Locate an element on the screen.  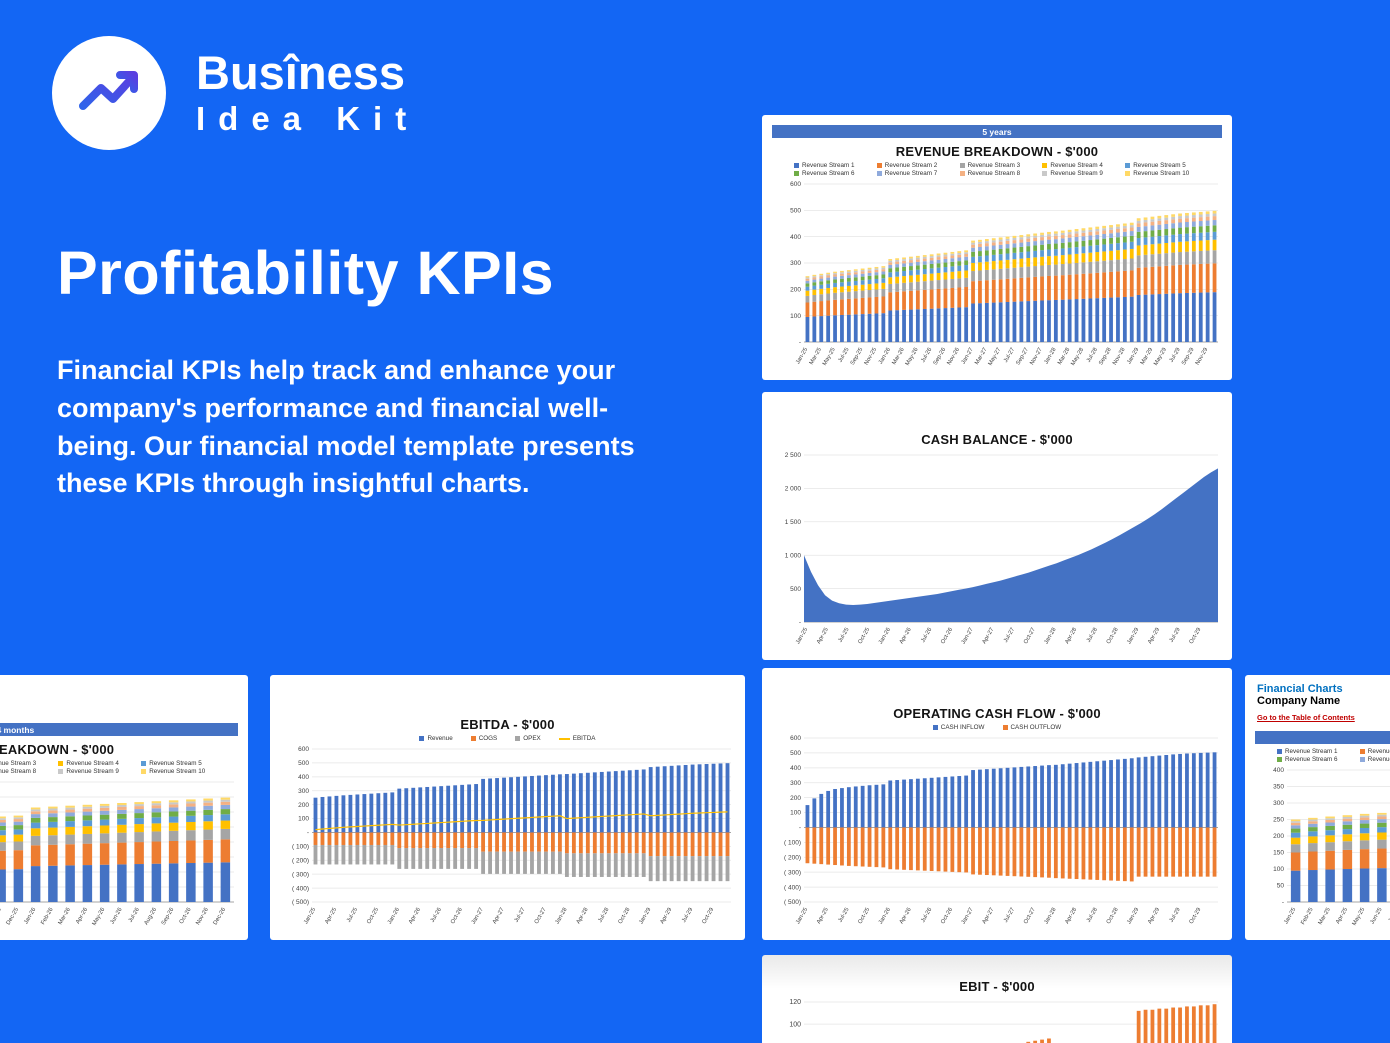
legend-label: OPEX is located at coordinates (532, 738).